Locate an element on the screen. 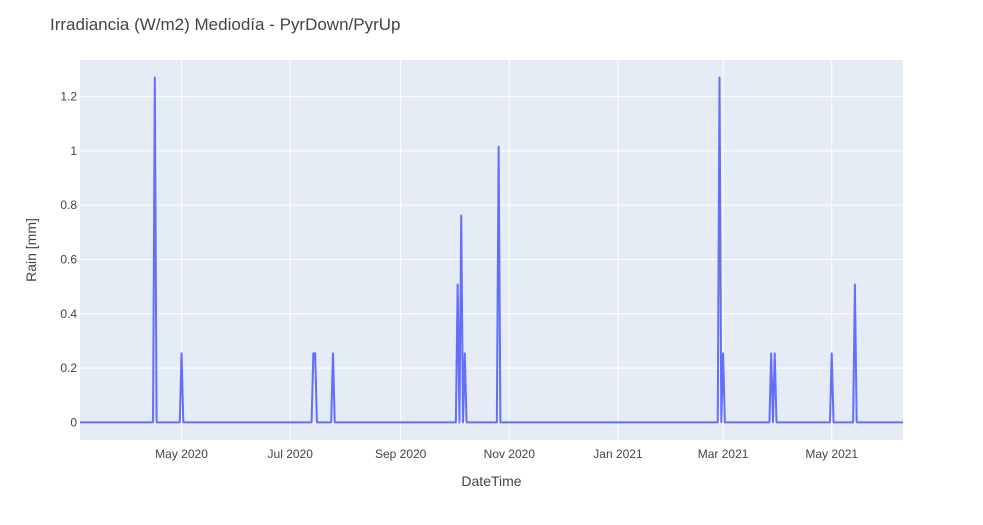 The width and height of the screenshot is (983, 525). x-tick-label: May 2021 is located at coordinates (831, 454).